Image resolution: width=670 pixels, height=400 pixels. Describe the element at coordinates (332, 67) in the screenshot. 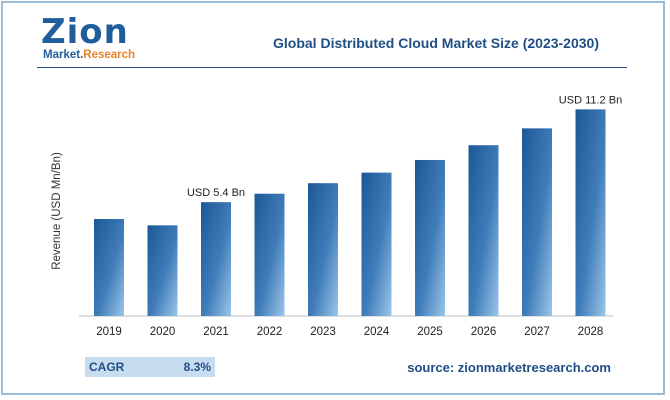

I see `title-divider` at that location.